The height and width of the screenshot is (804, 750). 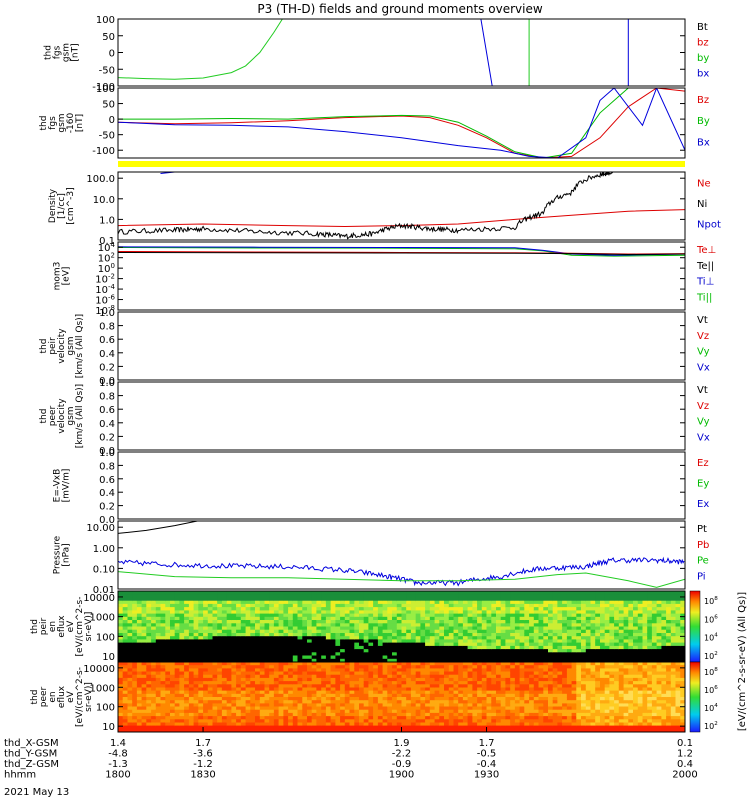 I want to click on y-tick-label: 0.4, so click(x=107, y=354).